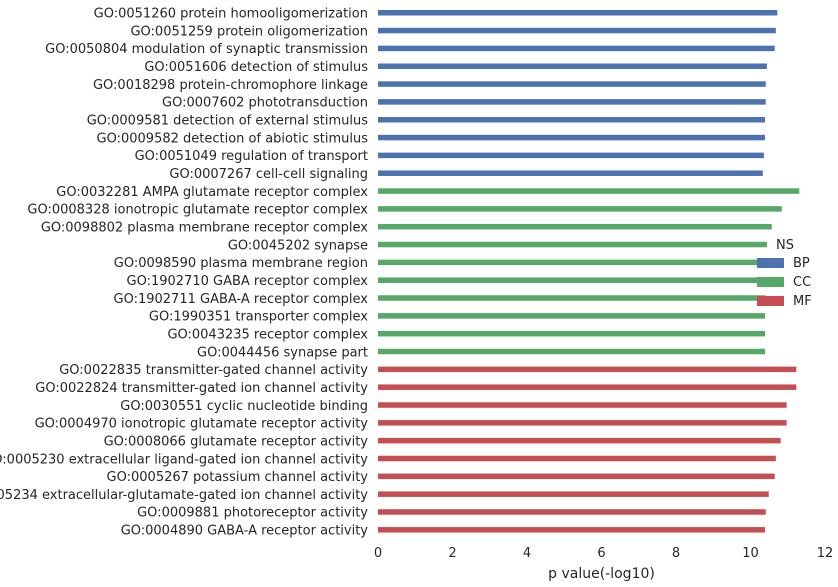  What do you see at coordinates (527, 553) in the screenshot?
I see `x-tick-label-4: 4` at bounding box center [527, 553].